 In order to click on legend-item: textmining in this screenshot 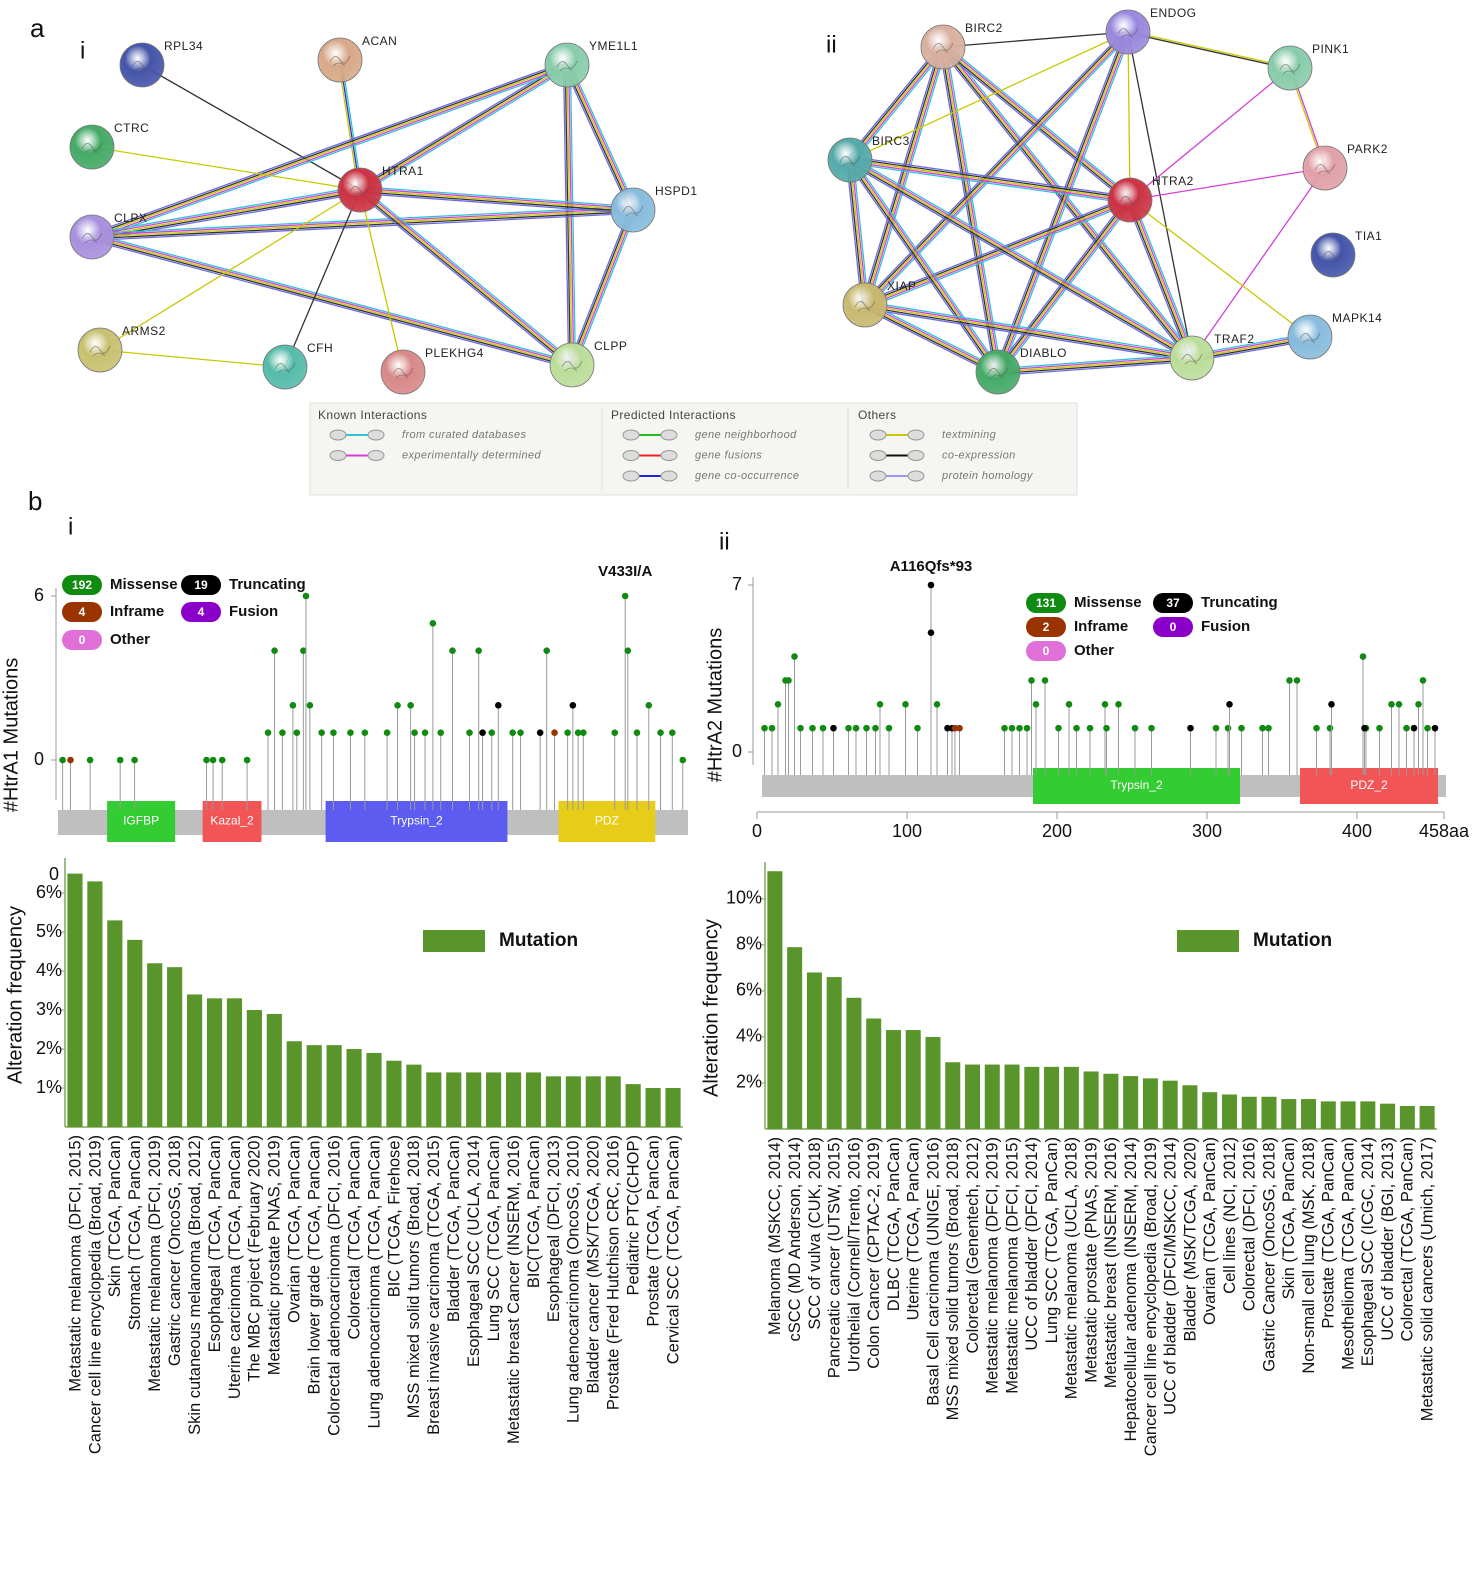, I will do `click(969, 435)`.